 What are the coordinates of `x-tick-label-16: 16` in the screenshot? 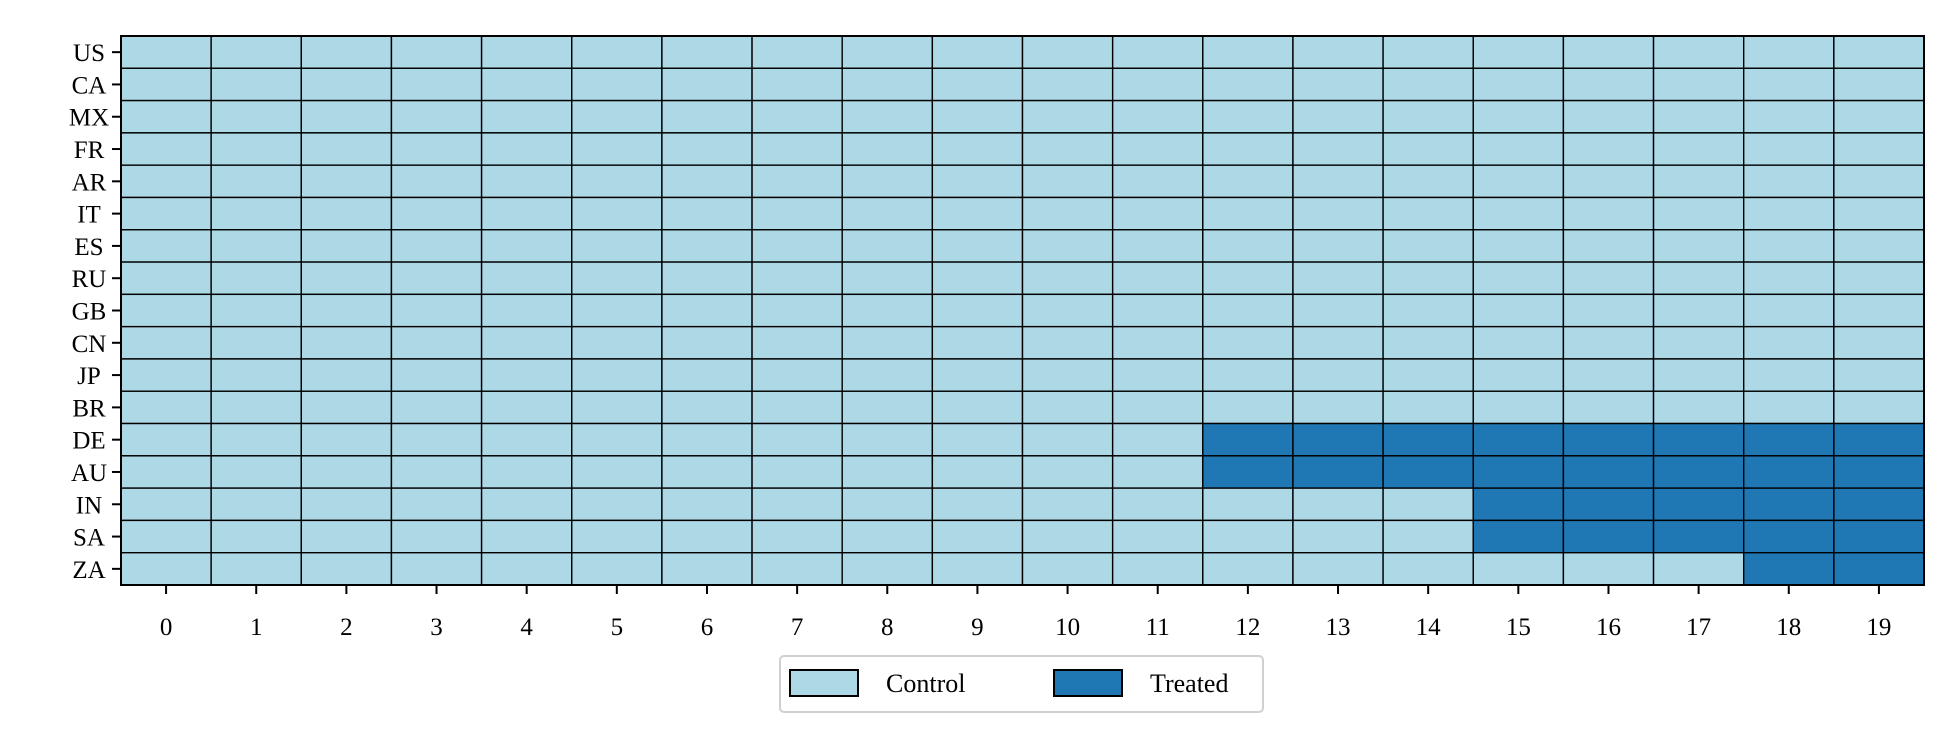 It's located at (1608, 627).